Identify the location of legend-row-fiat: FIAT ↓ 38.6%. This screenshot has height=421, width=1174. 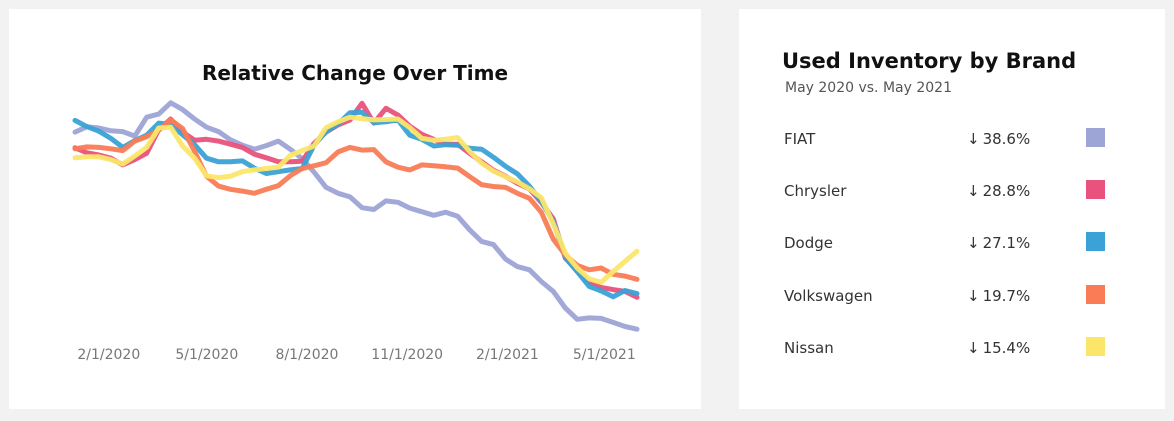
(952, 141).